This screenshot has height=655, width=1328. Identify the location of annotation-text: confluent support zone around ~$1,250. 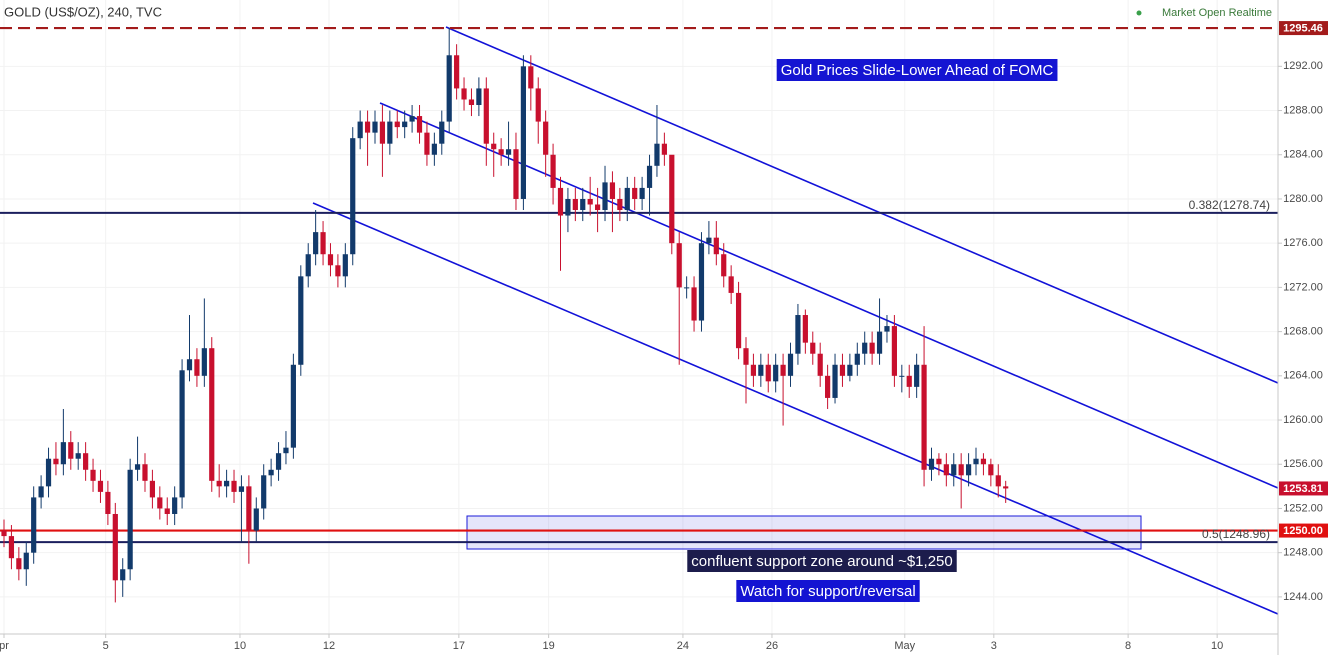
(821, 561).